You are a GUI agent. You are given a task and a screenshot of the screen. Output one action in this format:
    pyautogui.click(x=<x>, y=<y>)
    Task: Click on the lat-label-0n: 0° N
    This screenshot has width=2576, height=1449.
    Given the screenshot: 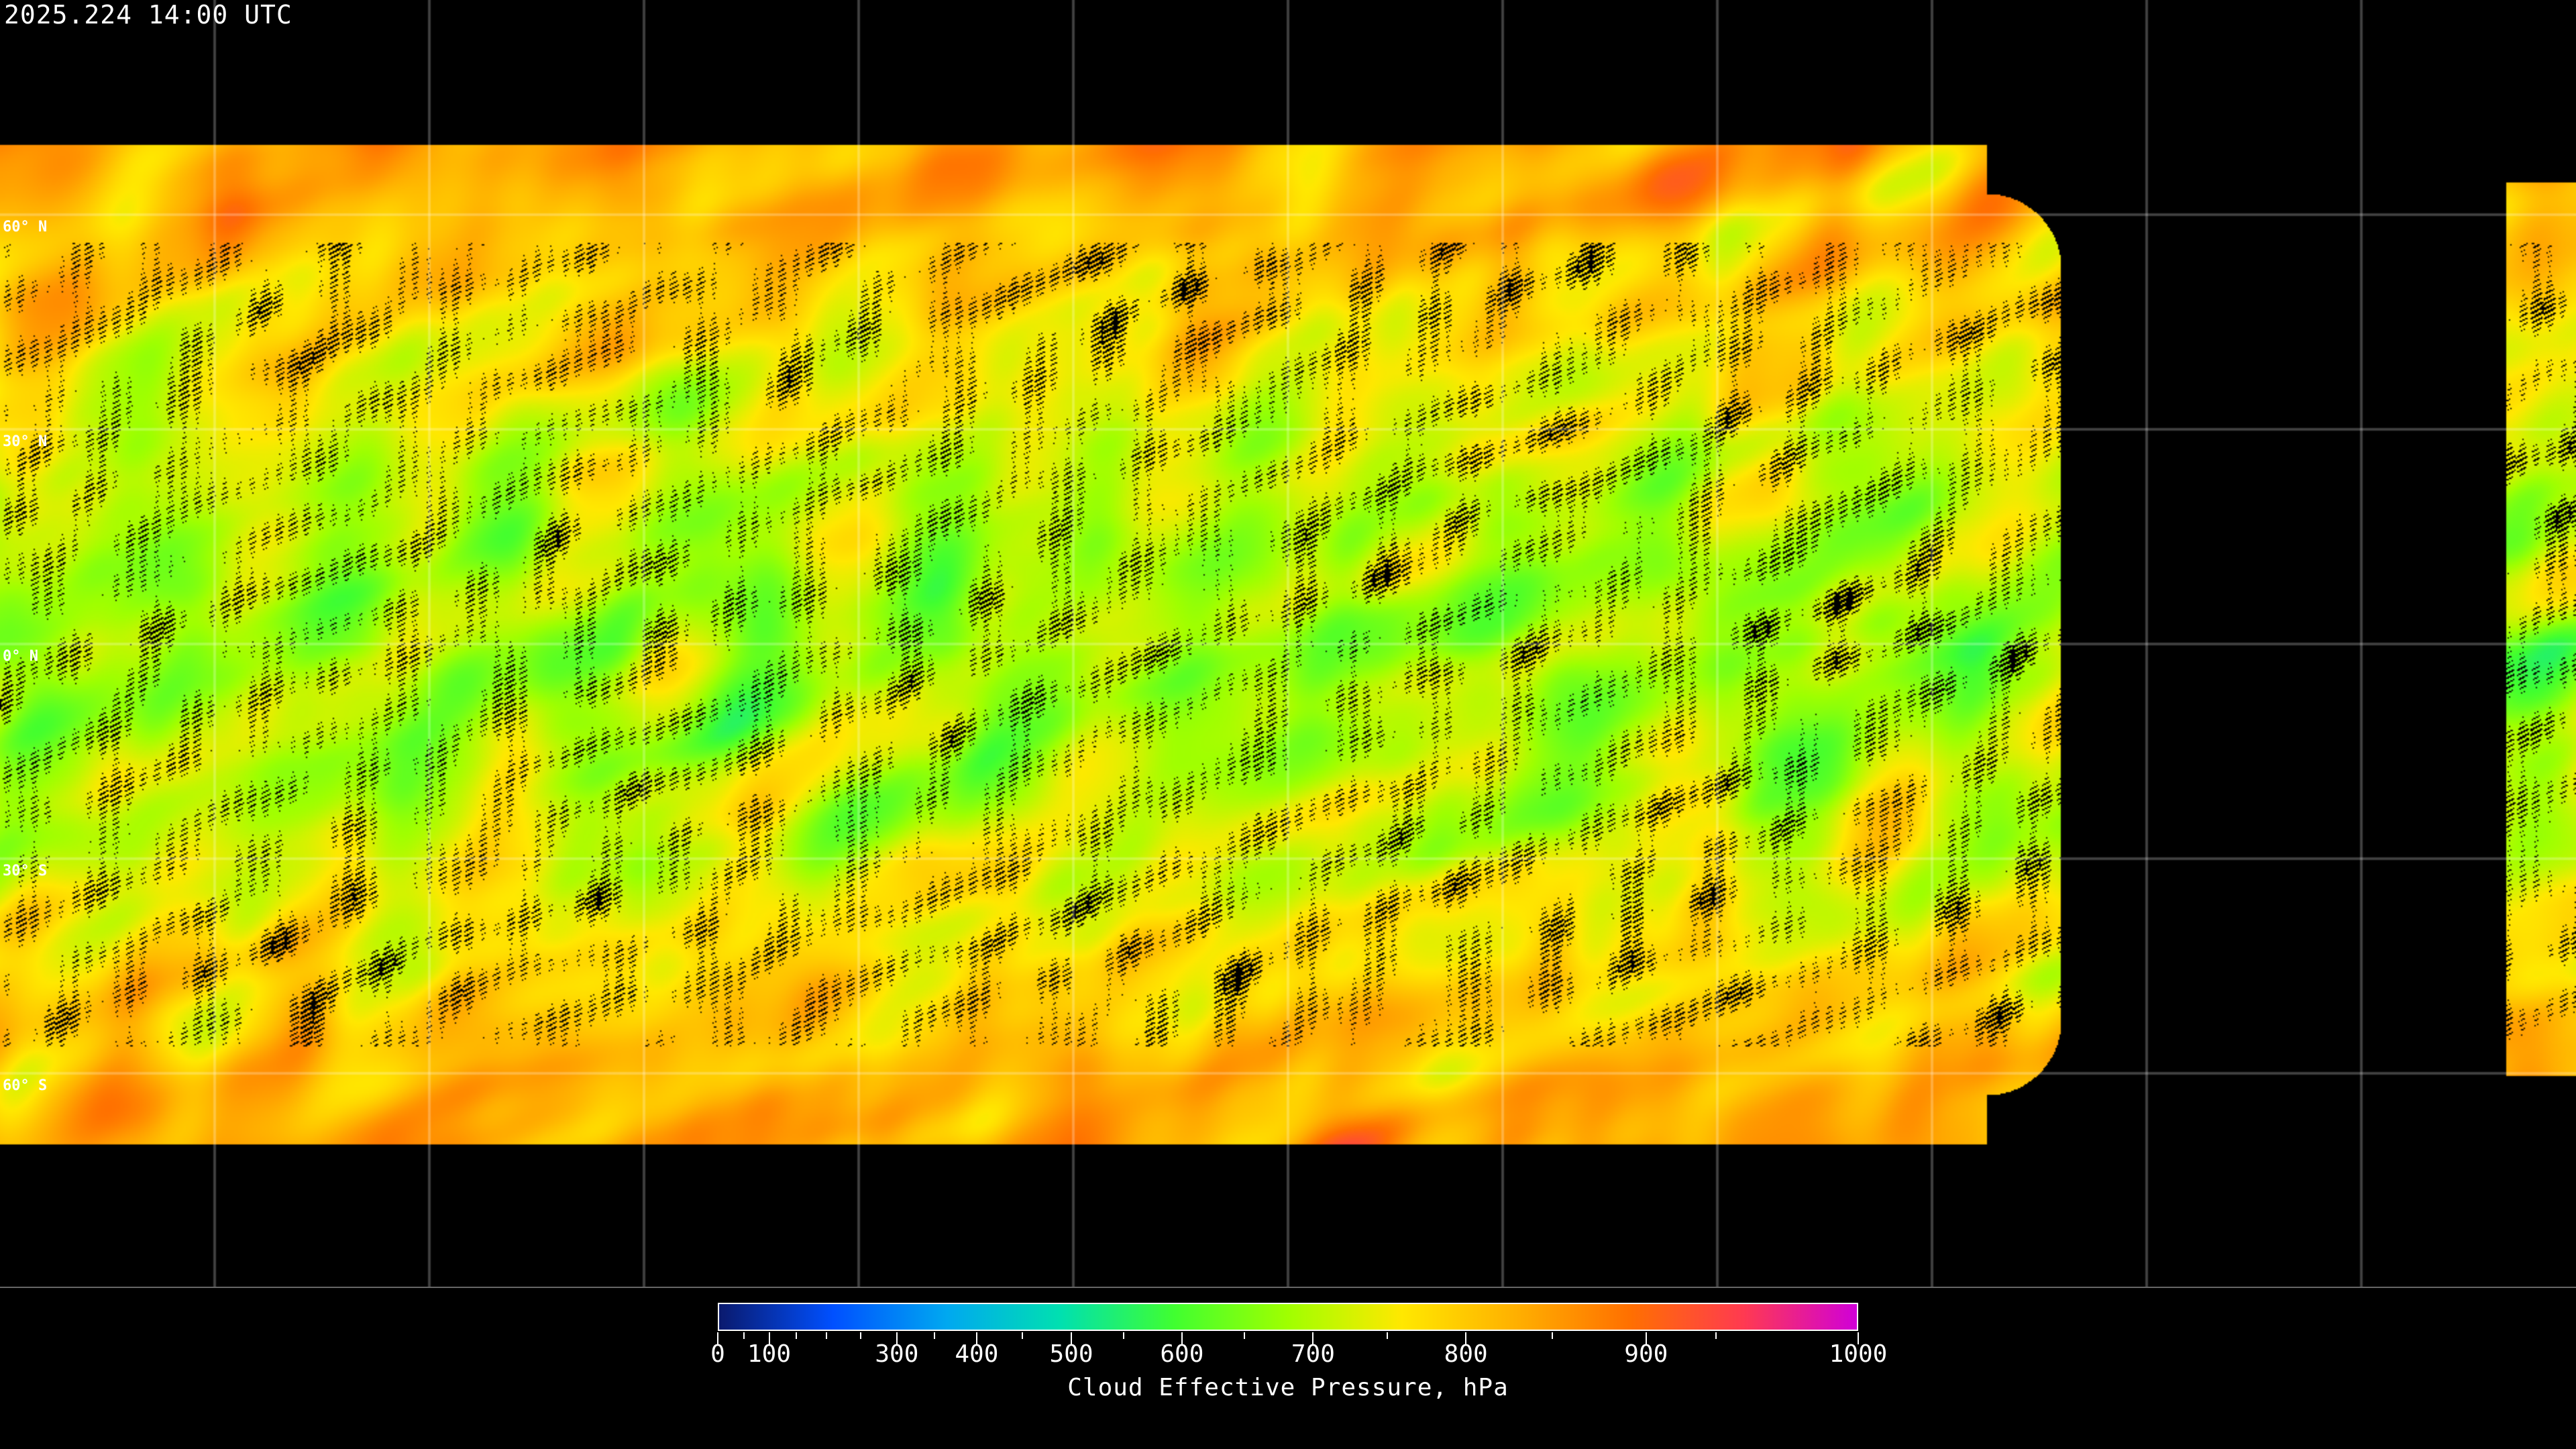 What is the action you would take?
    pyautogui.click(x=20, y=656)
    